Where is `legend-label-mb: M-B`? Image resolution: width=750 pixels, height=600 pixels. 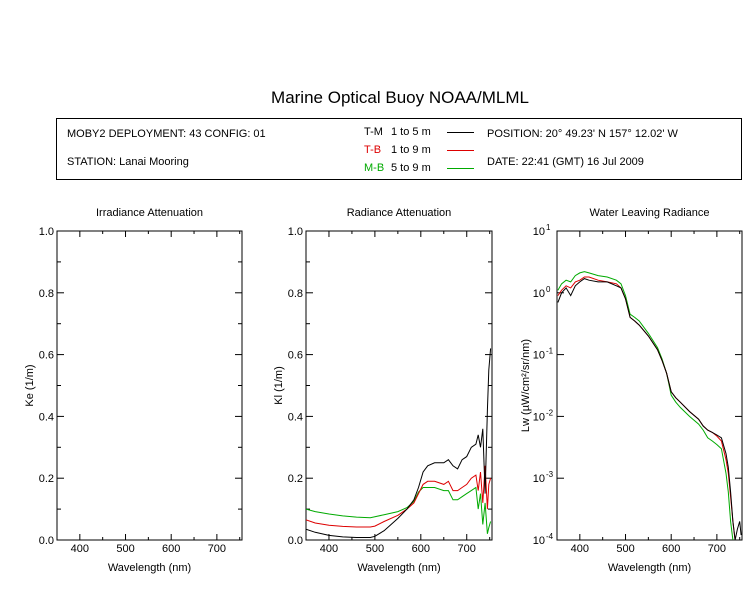
legend-label-mb: M-B is located at coordinates (374, 168).